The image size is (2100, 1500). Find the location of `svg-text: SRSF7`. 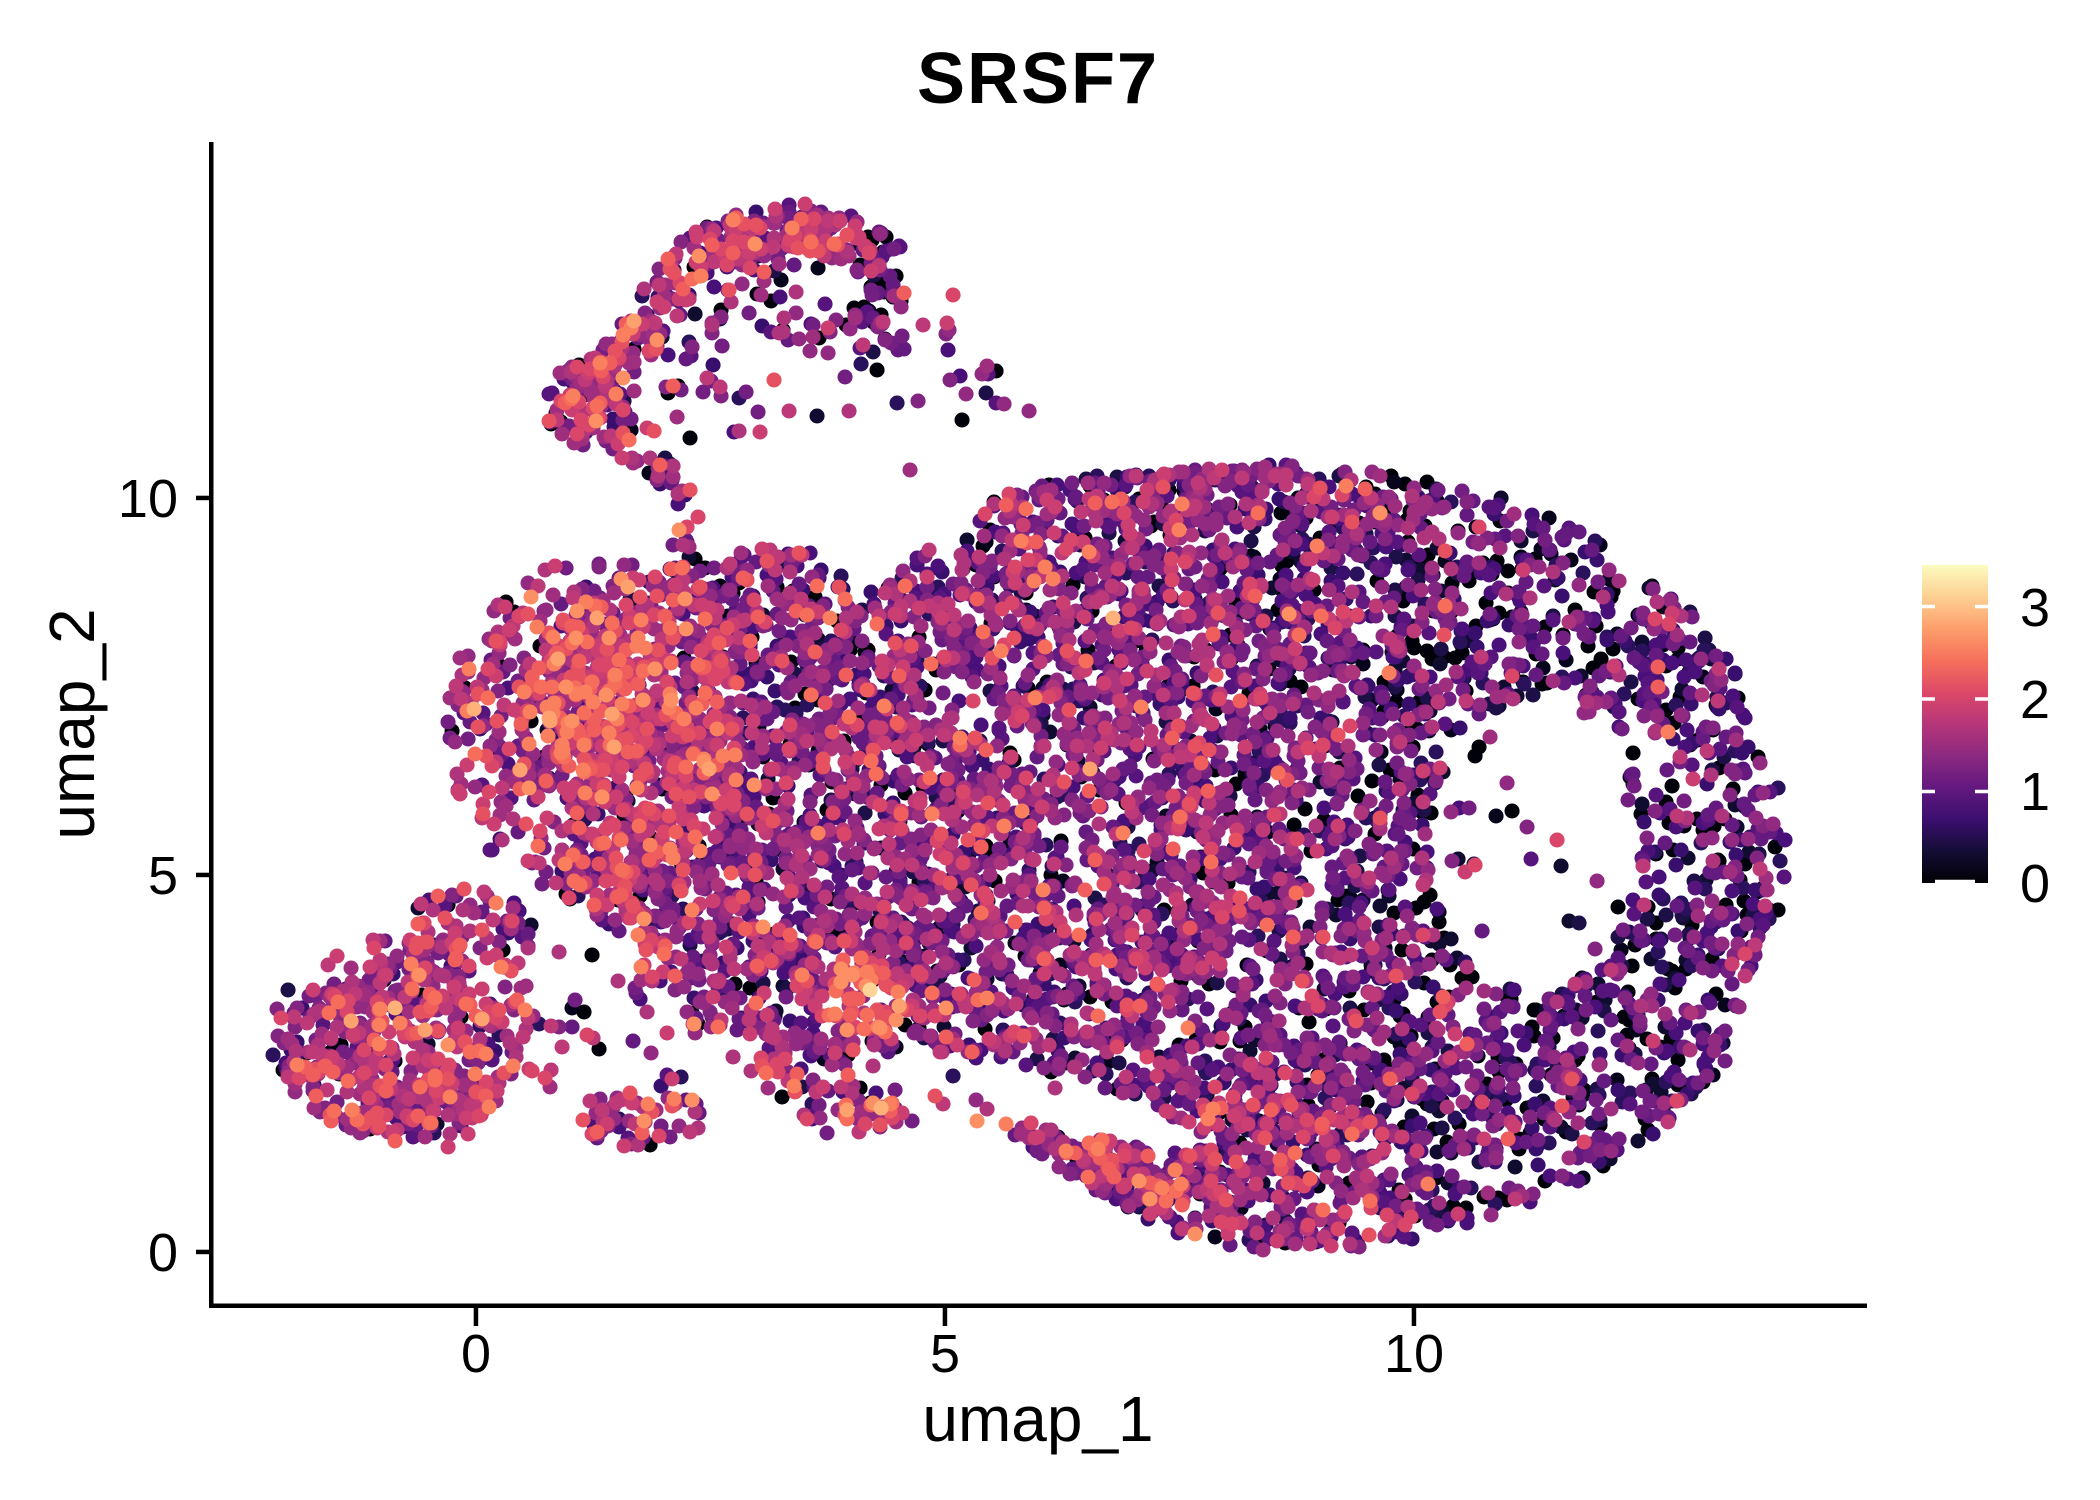

svg-text: SRSF7 is located at coordinates (1038, 79).